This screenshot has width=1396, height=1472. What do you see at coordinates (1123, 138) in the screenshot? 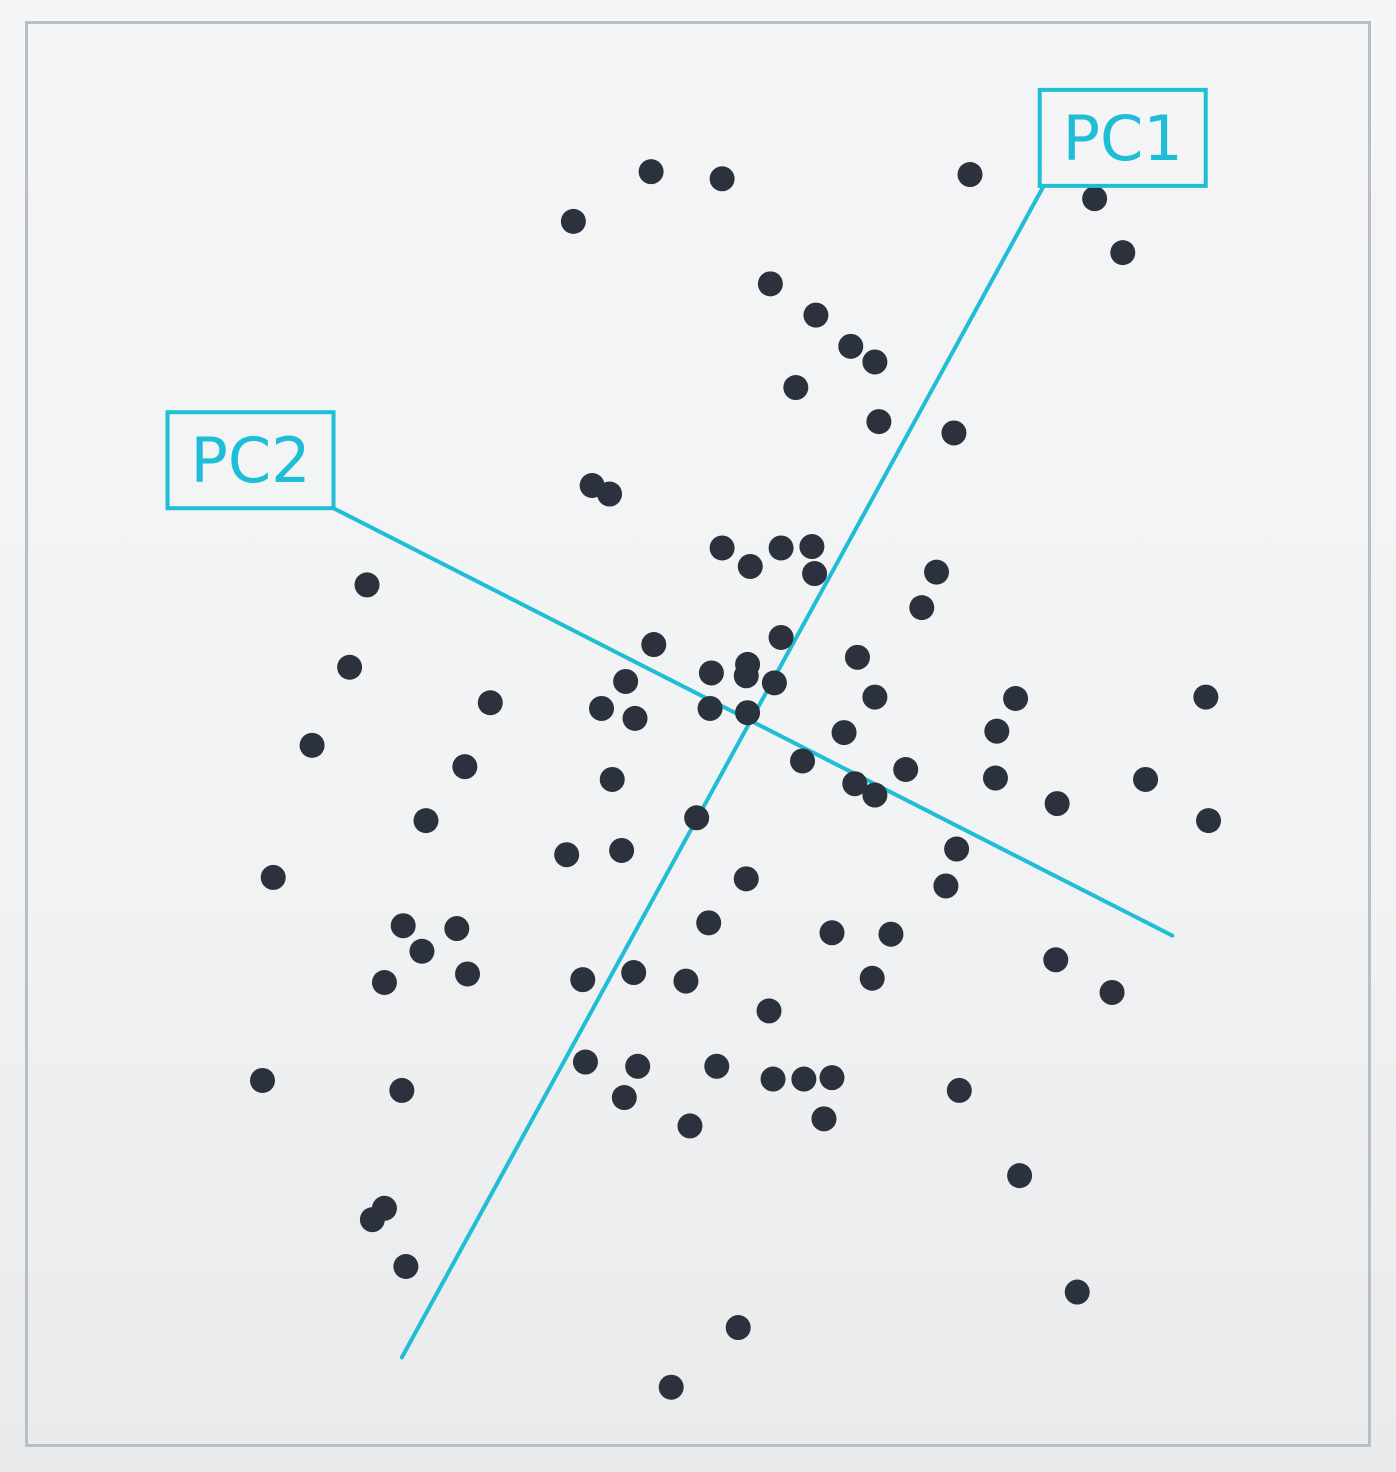
I see `pc1-label: PC1` at bounding box center [1123, 138].